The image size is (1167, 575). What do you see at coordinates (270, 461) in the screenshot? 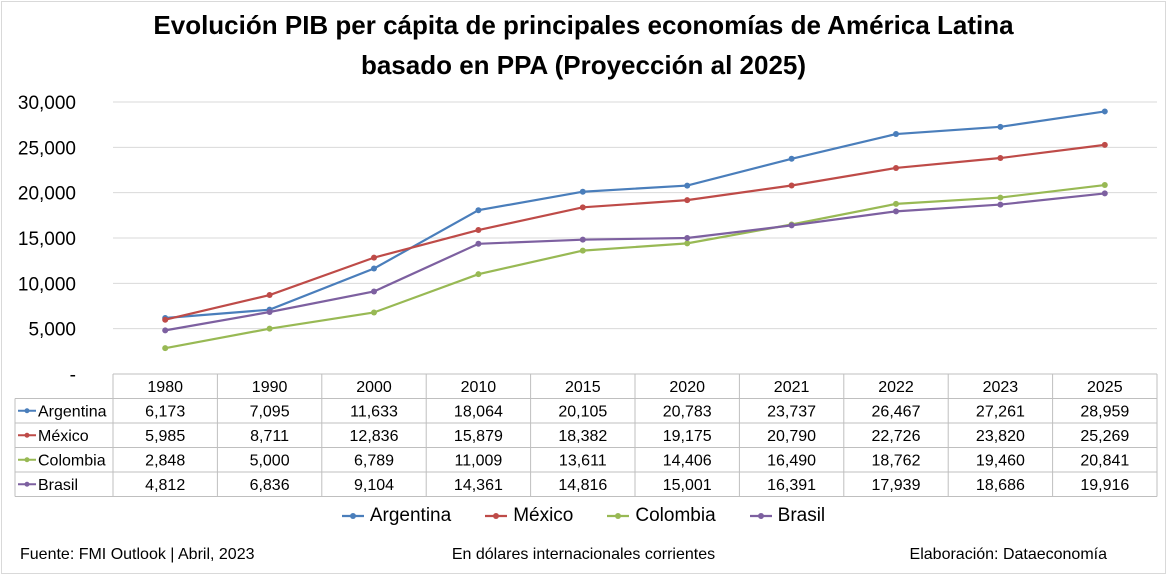
I see `table-cell-value: 5,000` at bounding box center [270, 461].